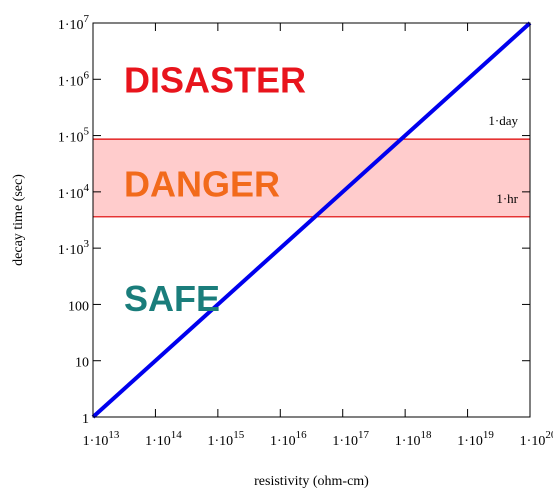  What do you see at coordinates (475, 439) in the screenshot?
I see `x-tick-label: 1·10¹⁹` at bounding box center [475, 439].